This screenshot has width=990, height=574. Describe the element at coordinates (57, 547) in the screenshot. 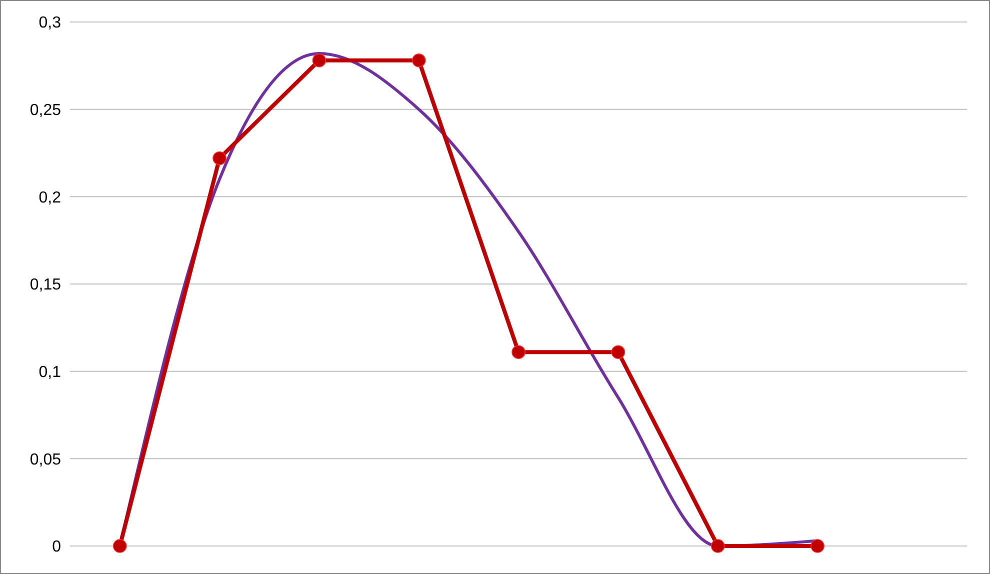

I see `y-tick-label: 0` at that location.